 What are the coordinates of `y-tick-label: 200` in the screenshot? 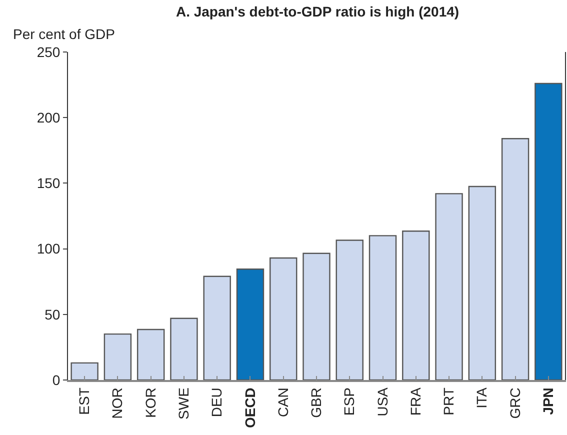 It's located at (48, 118).